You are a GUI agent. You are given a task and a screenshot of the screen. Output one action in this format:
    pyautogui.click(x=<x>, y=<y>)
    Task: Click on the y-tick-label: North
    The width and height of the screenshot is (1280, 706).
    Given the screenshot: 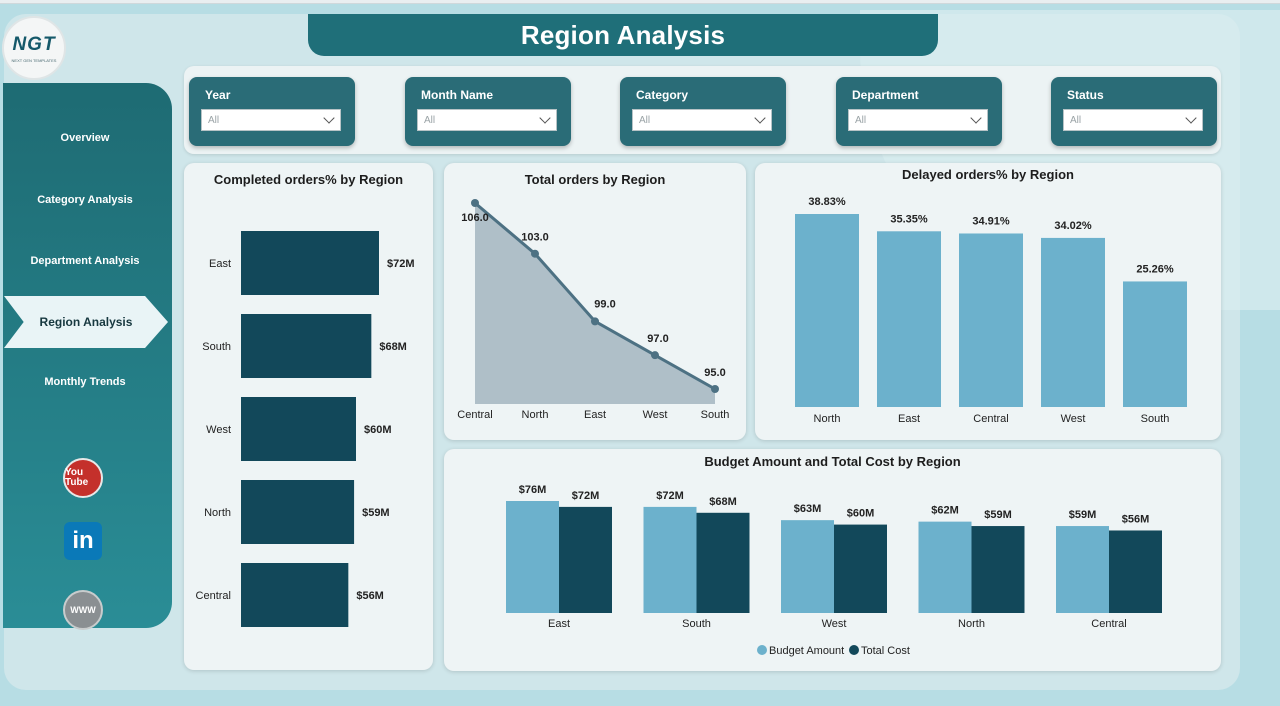 What is the action you would take?
    pyautogui.click(x=217, y=513)
    